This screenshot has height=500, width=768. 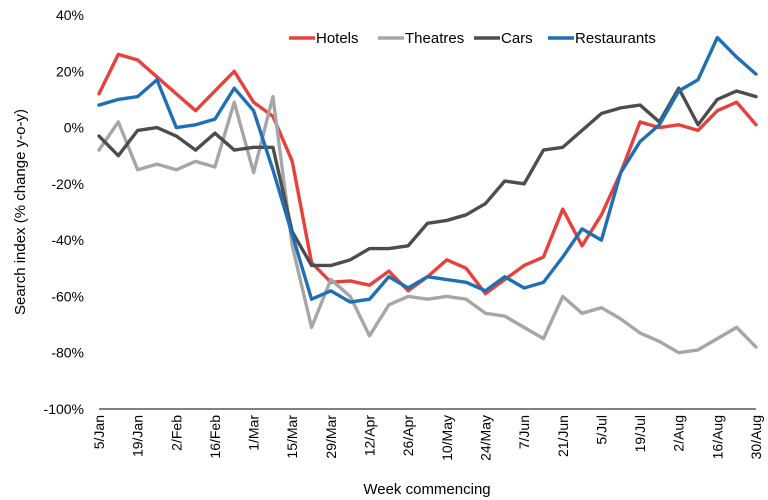 What do you see at coordinates (426, 489) in the screenshot?
I see `x-axis-title: Week commencing` at bounding box center [426, 489].